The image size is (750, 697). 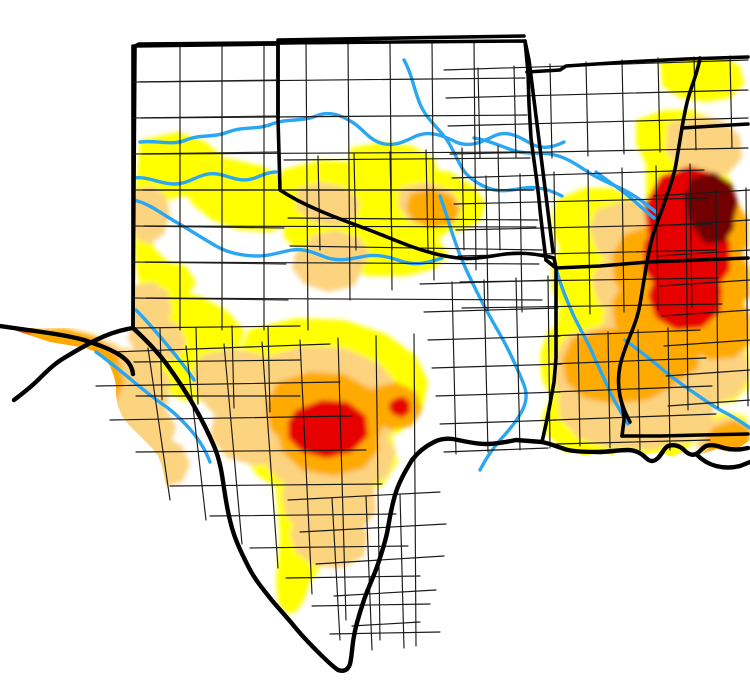 What do you see at coordinates (715, 126) in the screenshot?
I see `state-border-tennessee` at bounding box center [715, 126].